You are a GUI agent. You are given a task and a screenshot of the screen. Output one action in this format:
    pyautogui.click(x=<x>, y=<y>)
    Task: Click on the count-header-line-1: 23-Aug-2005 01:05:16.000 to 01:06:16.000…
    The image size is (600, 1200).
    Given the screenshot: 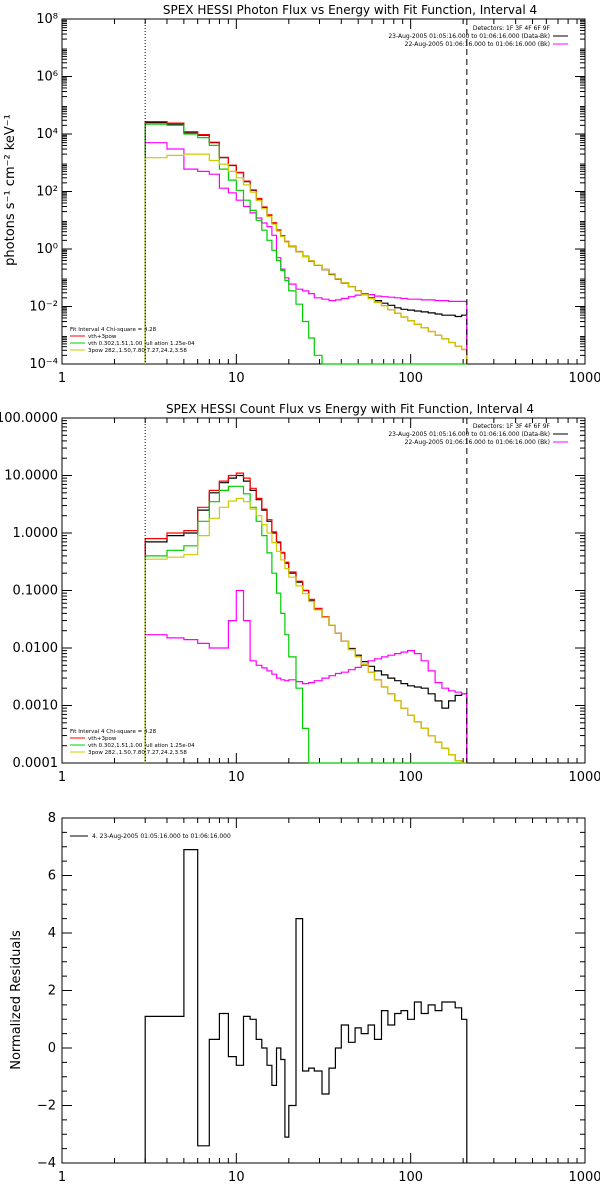 What is the action you would take?
    pyautogui.click(x=469, y=434)
    